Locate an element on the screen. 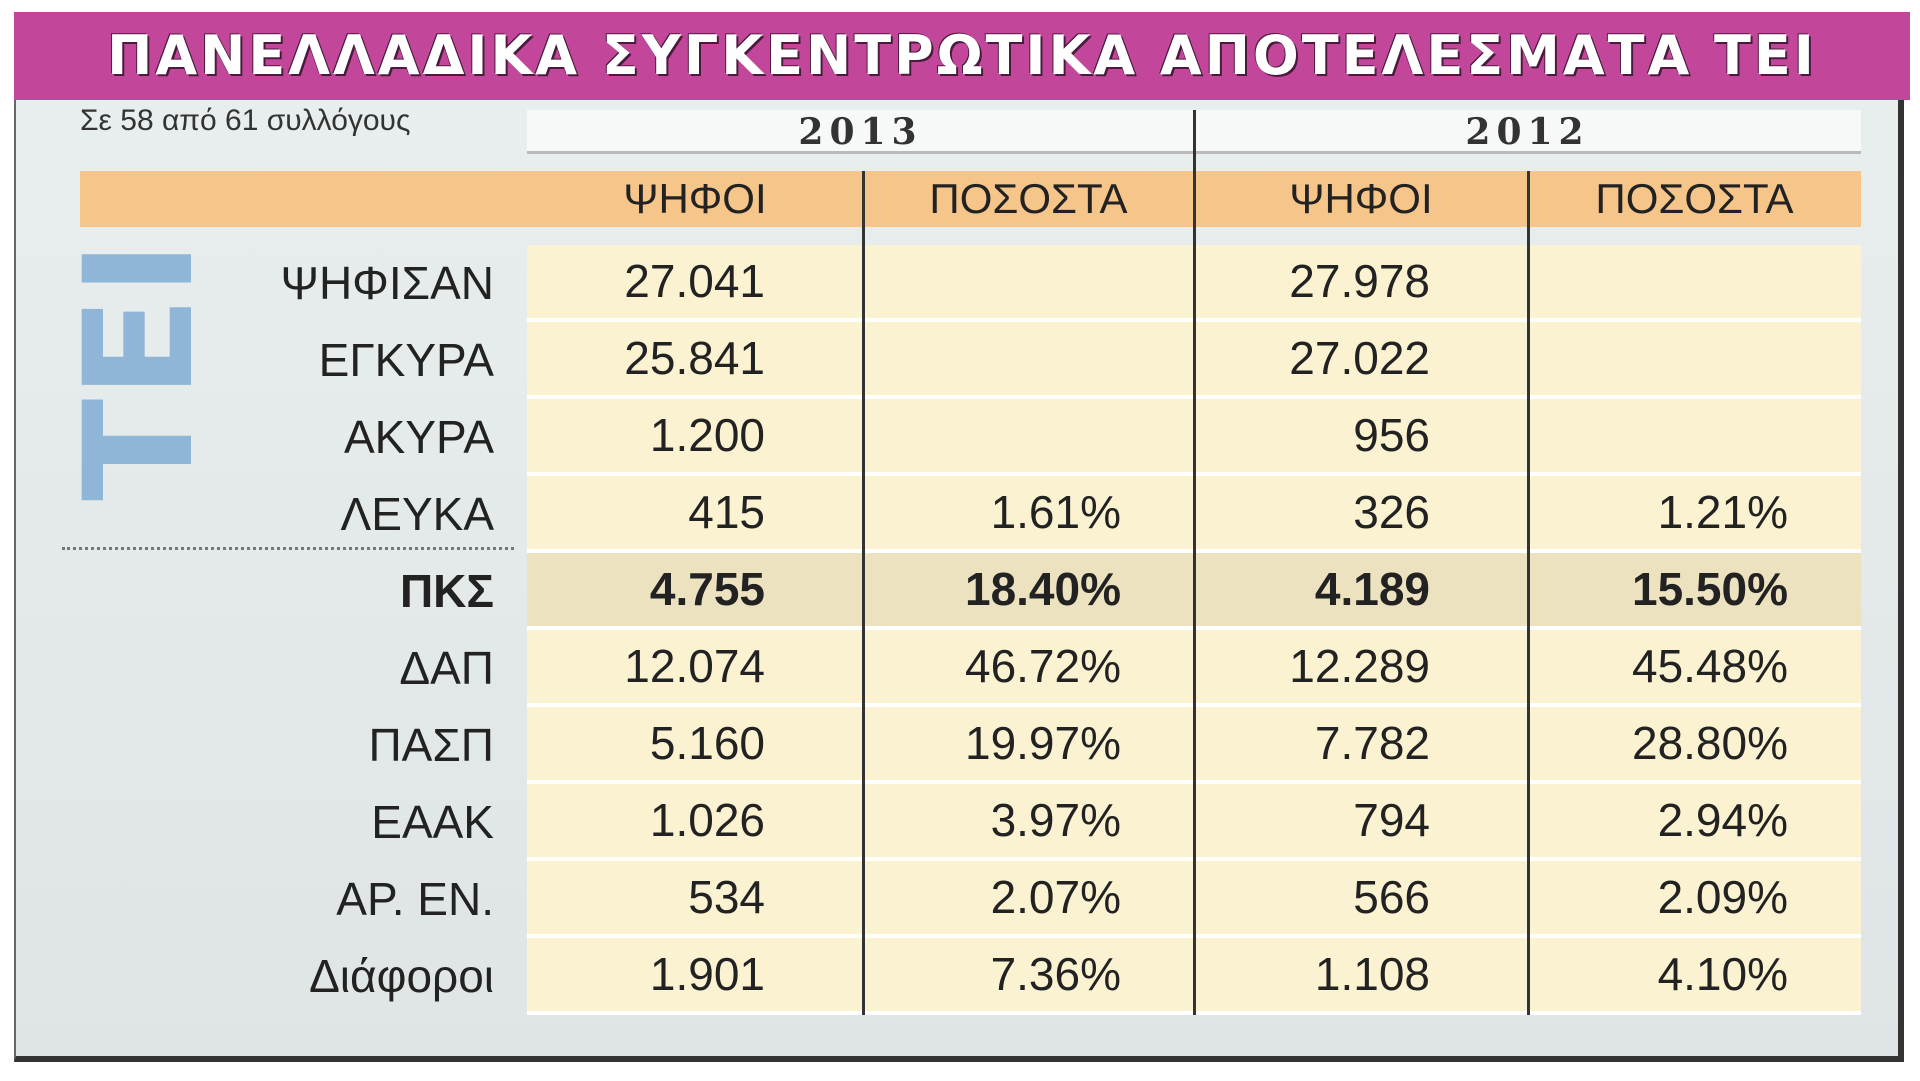  year-header: 2013 is located at coordinates (860, 132).